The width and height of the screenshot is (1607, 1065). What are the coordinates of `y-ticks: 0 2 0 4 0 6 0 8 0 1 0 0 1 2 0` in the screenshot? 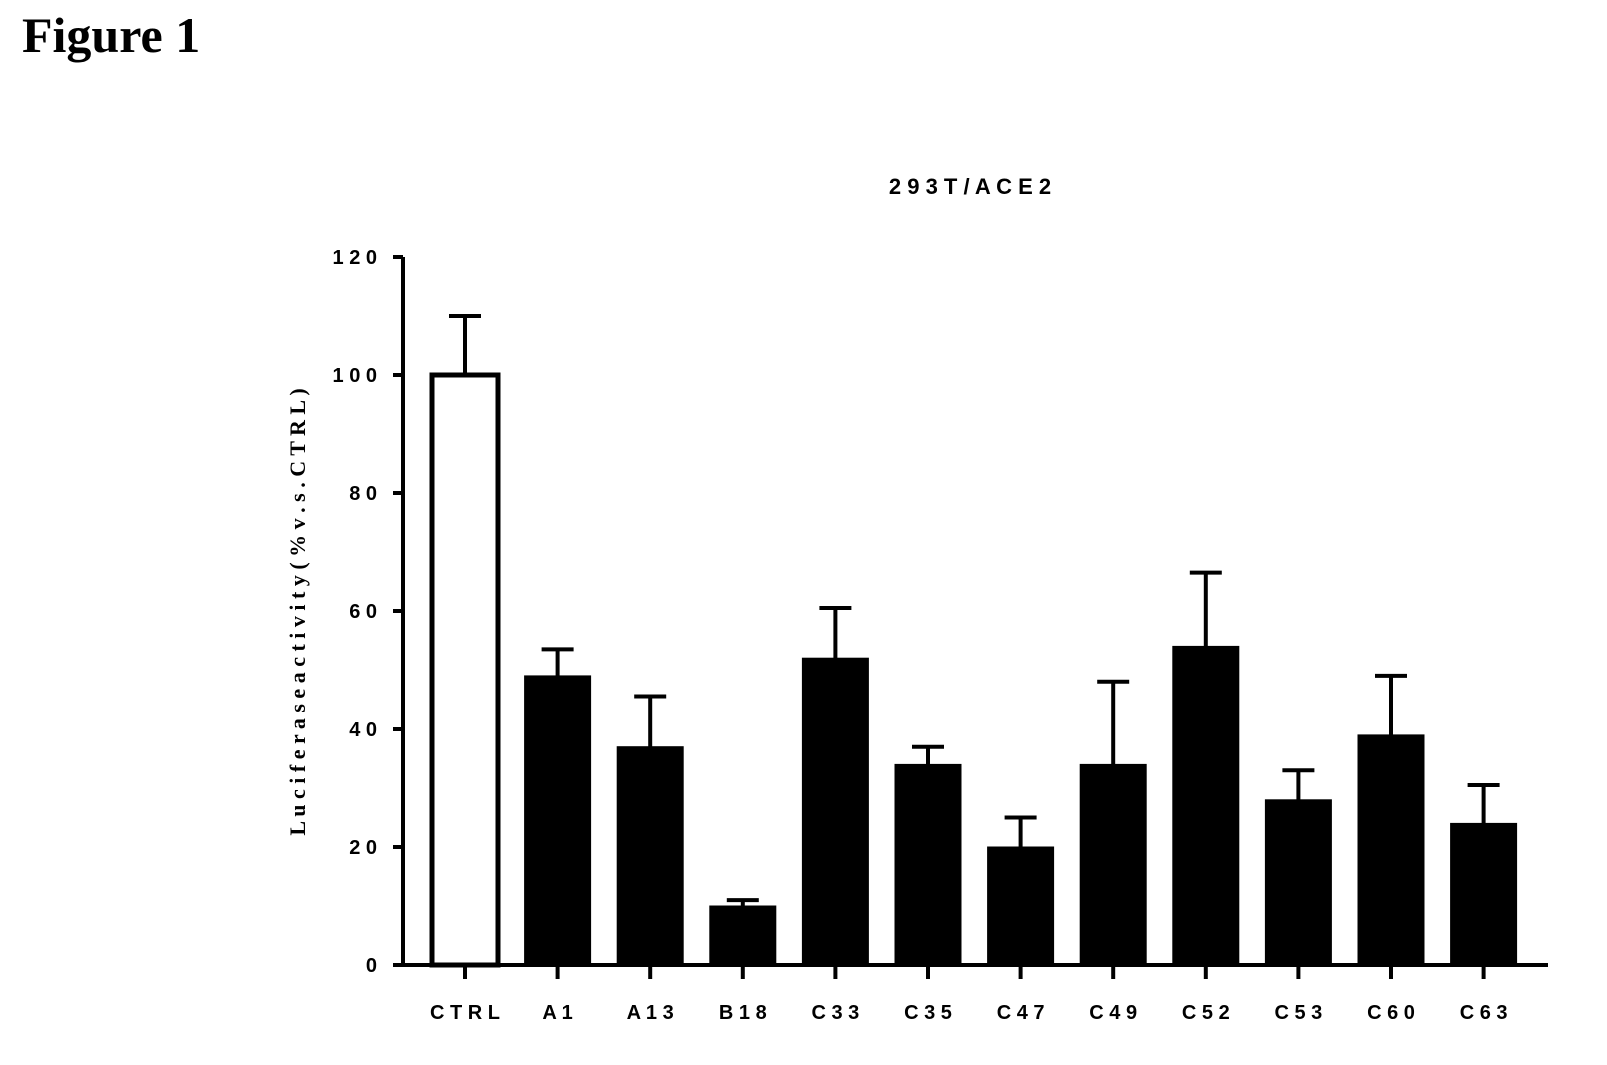 It's located at (368, 612).